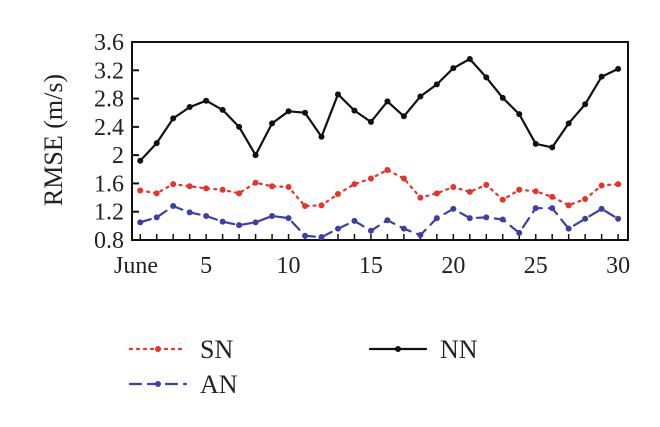 Image resolution: width=660 pixels, height=427 pixels. I want to click on x-tick-label: 10, so click(289, 266).